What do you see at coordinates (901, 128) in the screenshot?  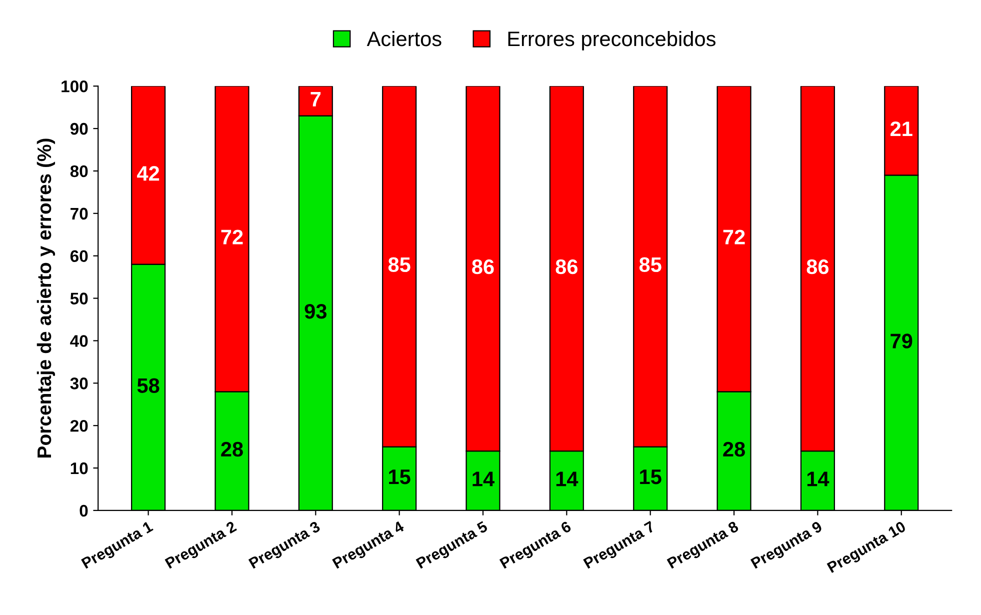 I see `data-label: 21` at bounding box center [901, 128].